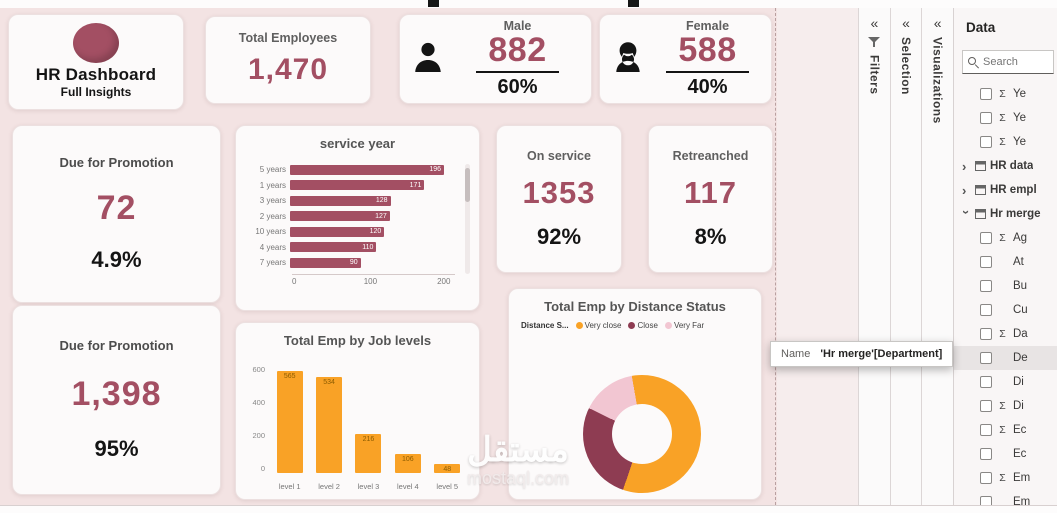 The width and height of the screenshot is (1057, 513). Describe the element at coordinates (1005, 478) in the screenshot. I see `field-row: Σ Em` at that location.